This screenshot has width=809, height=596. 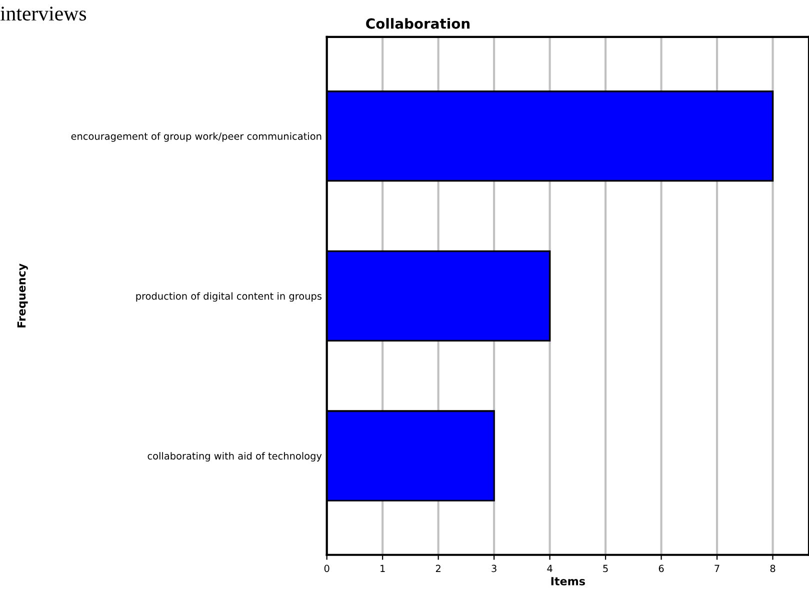 What do you see at coordinates (549, 568) in the screenshot?
I see `x-tick-label: 4` at bounding box center [549, 568].